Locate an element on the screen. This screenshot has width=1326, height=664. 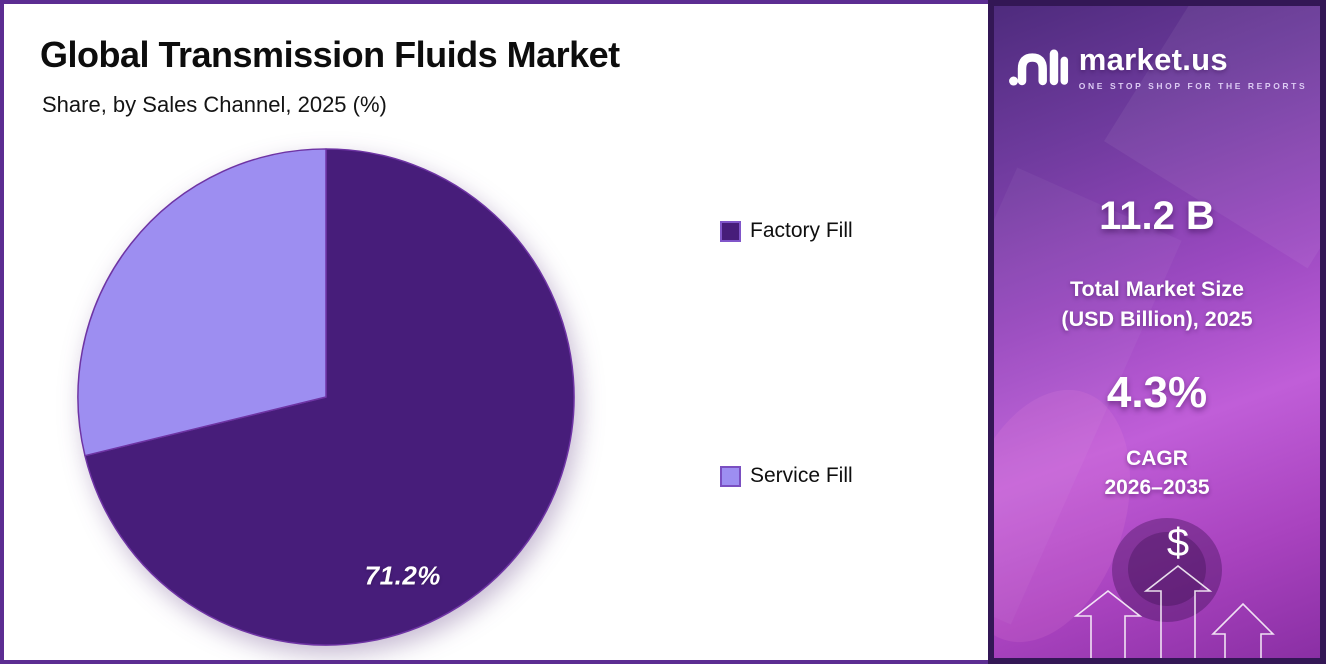
up-arrow-right is located at coordinates (1243, 630).